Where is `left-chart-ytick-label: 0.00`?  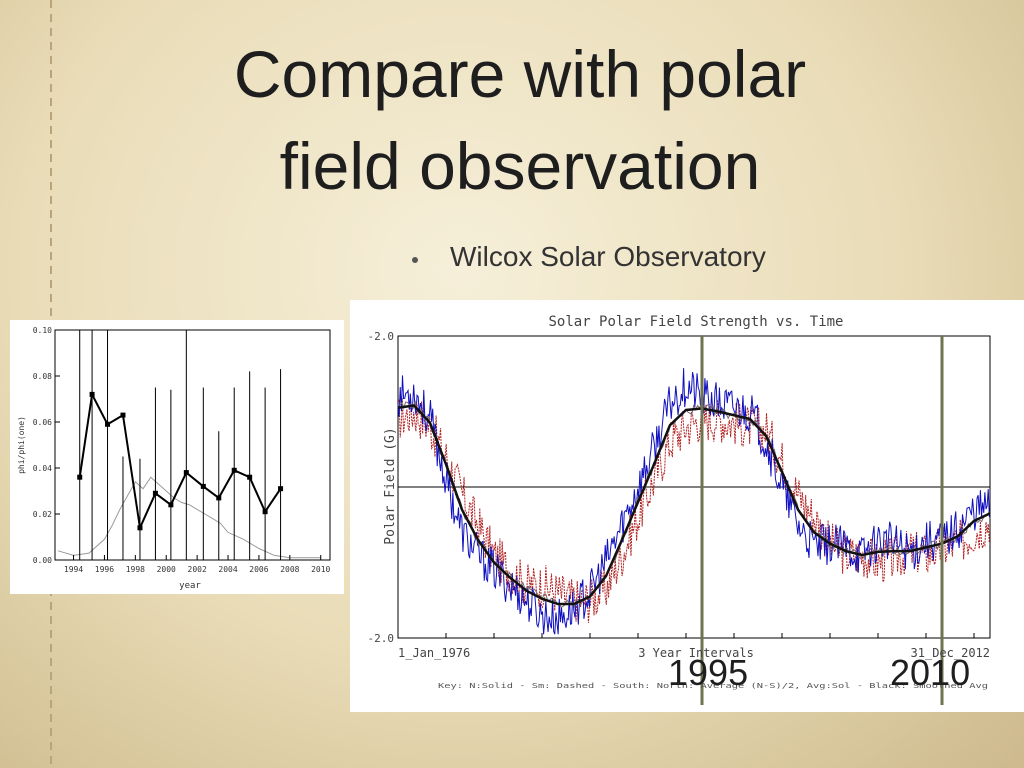
left-chart-ytick-label: 0.00 is located at coordinates (42, 560).